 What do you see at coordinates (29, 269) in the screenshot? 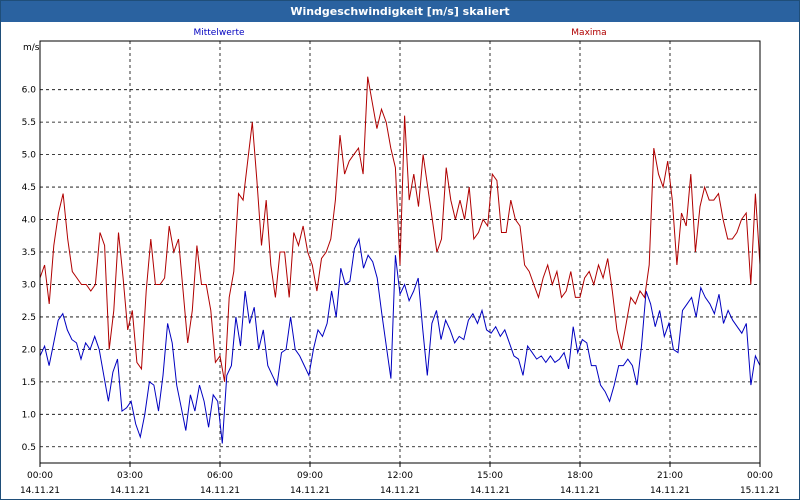
I see `y-tick-labels: 0.5 1.0 1.5 2.0 2.5 3.0 3.5 4.0 4.5 5.0 5.5 6.0` at bounding box center [29, 269].